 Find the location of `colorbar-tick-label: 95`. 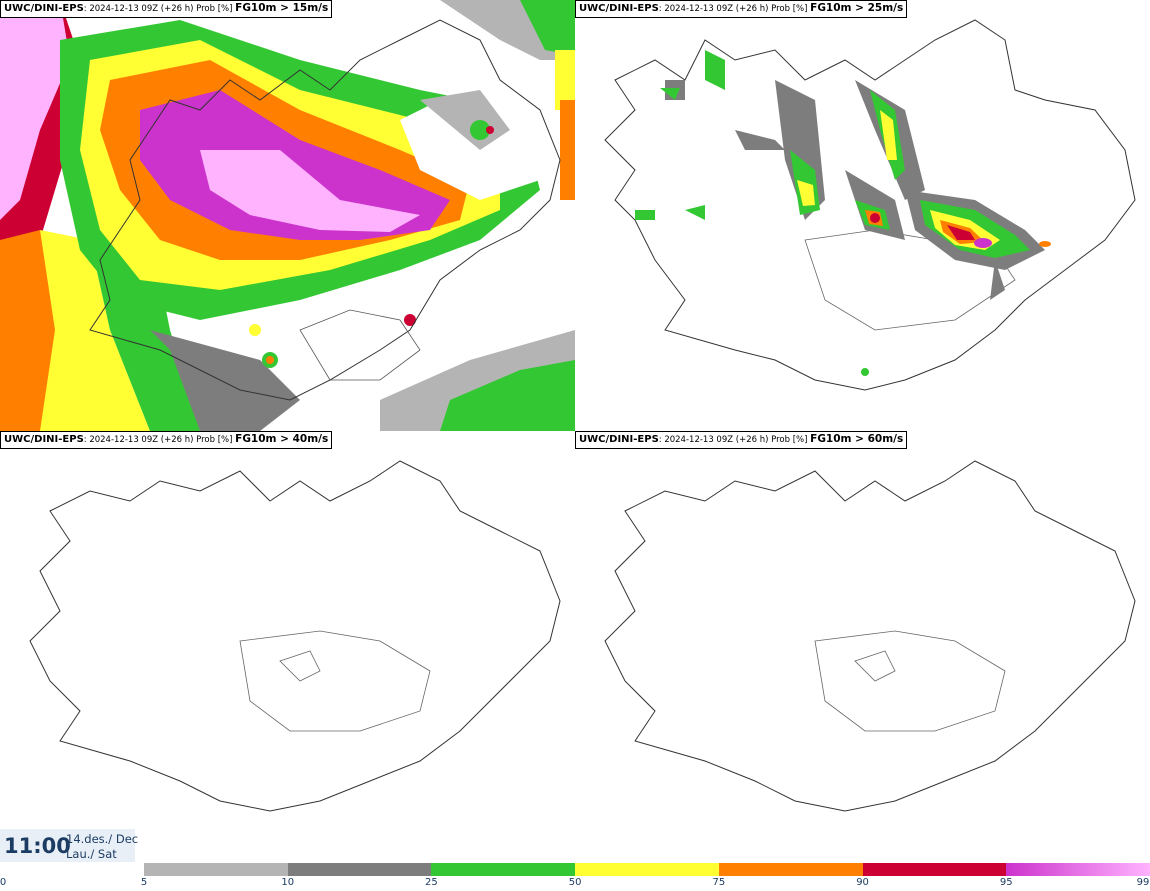

colorbar-tick-label: 95 is located at coordinates (1006, 882).